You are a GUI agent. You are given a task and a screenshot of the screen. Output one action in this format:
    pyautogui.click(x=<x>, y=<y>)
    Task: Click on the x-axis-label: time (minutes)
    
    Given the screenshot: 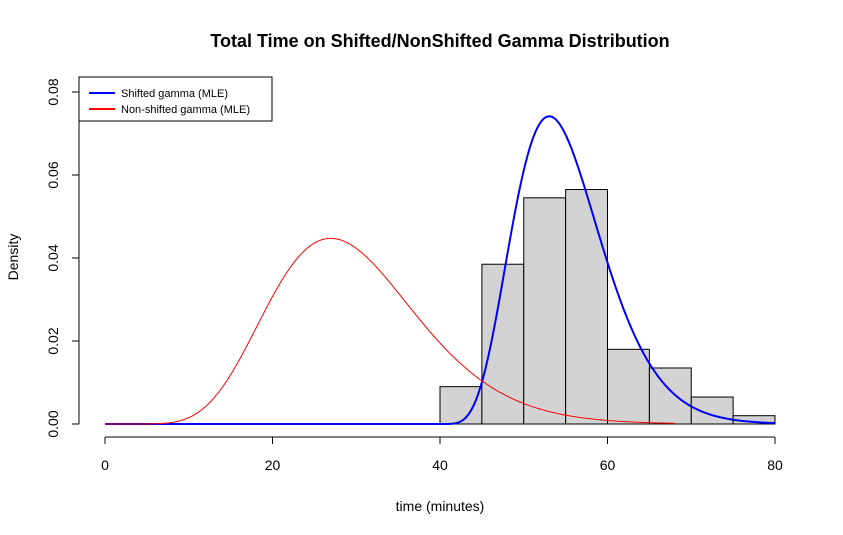 What is the action you would take?
    pyautogui.click(x=440, y=506)
    